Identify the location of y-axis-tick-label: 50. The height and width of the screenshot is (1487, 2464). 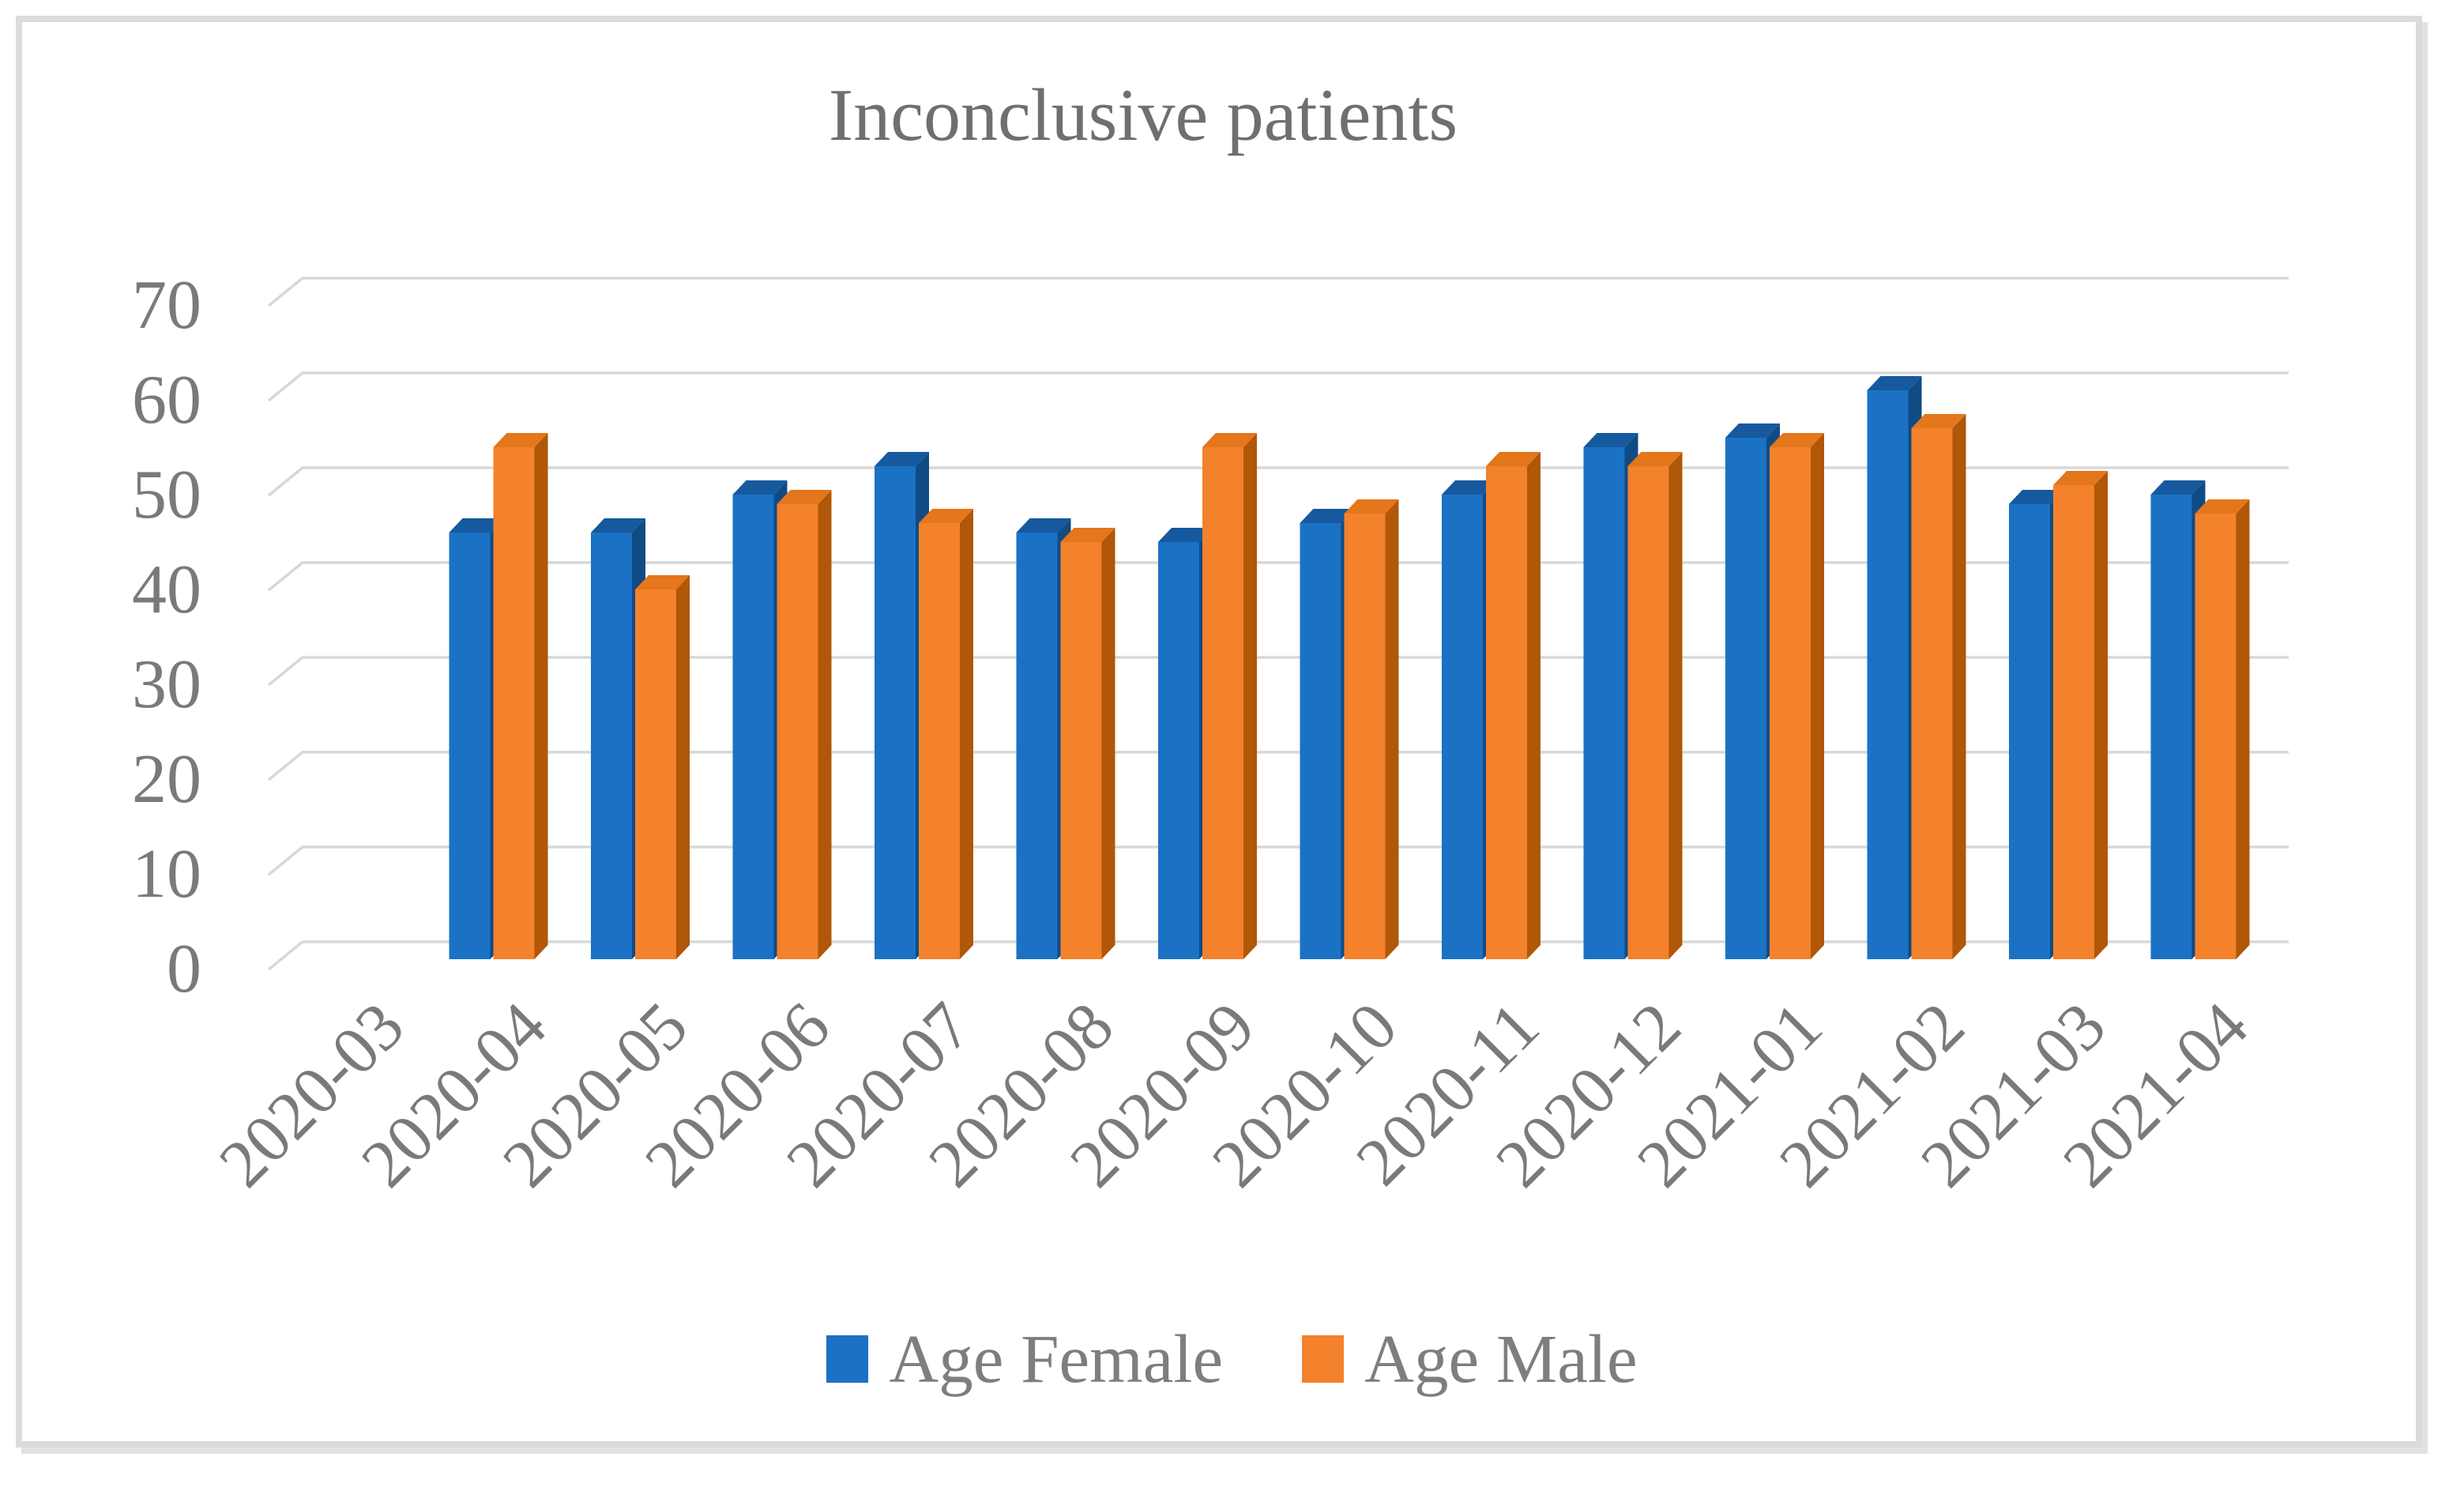
(166, 495).